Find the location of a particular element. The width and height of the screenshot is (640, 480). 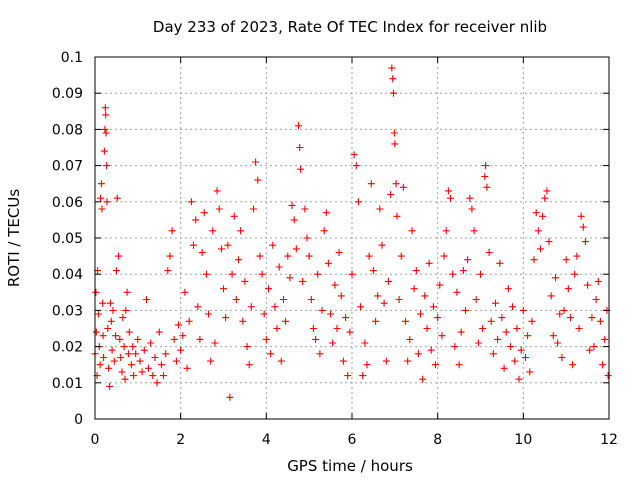

y-tick-label: 0 is located at coordinates (78, 420).